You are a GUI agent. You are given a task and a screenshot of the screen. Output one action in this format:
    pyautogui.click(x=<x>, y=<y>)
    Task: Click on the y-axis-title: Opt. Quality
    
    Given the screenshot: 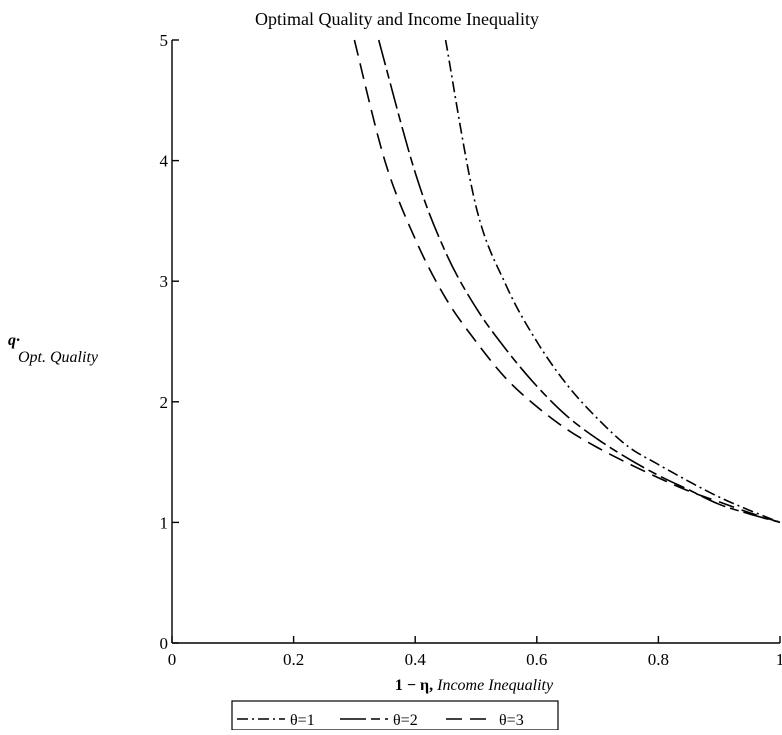 What is the action you would take?
    pyautogui.click(x=58, y=357)
    